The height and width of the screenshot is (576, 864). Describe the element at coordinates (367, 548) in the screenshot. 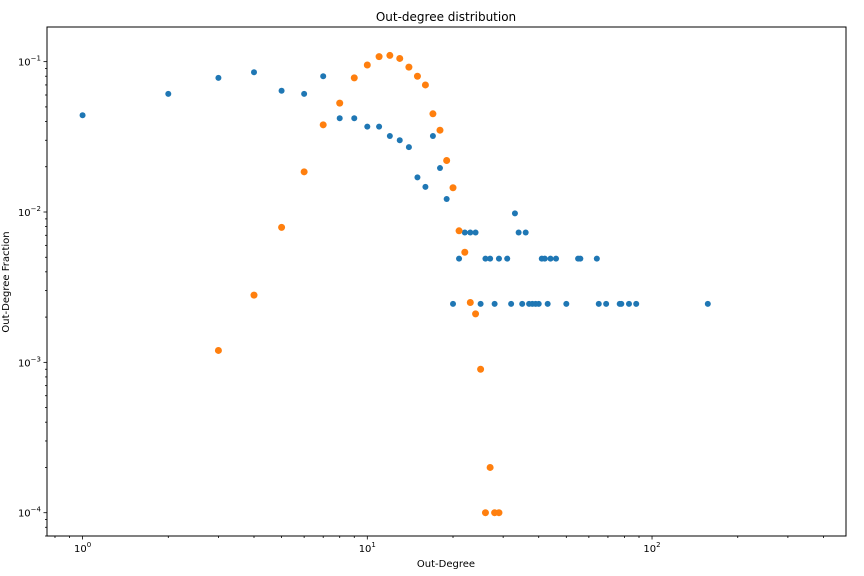

I see `x-tick-label: 10¹` at that location.